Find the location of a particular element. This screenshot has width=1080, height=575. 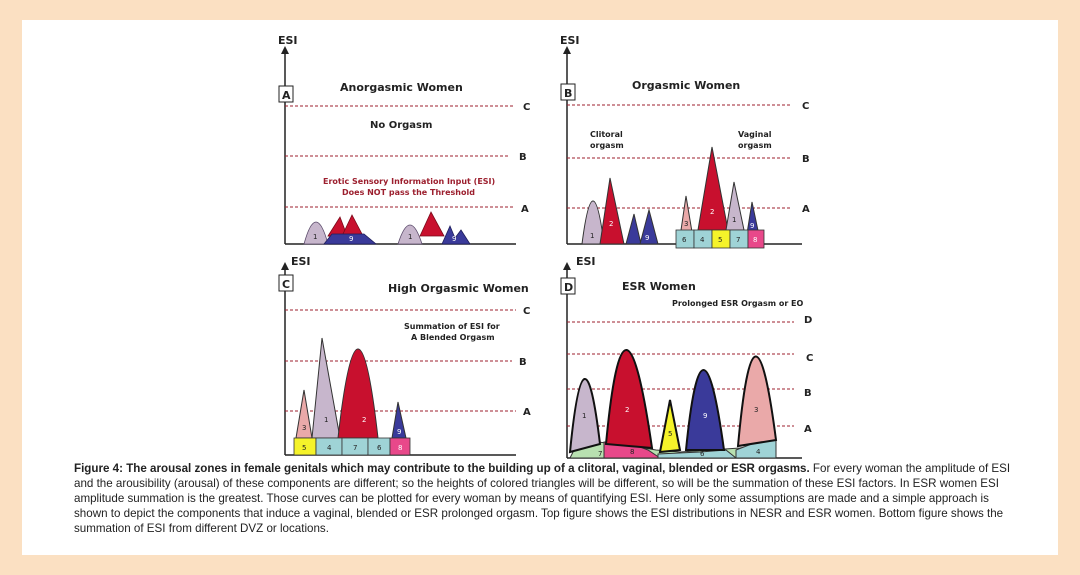

panel-c-letter: C is located at coordinates (286, 284).